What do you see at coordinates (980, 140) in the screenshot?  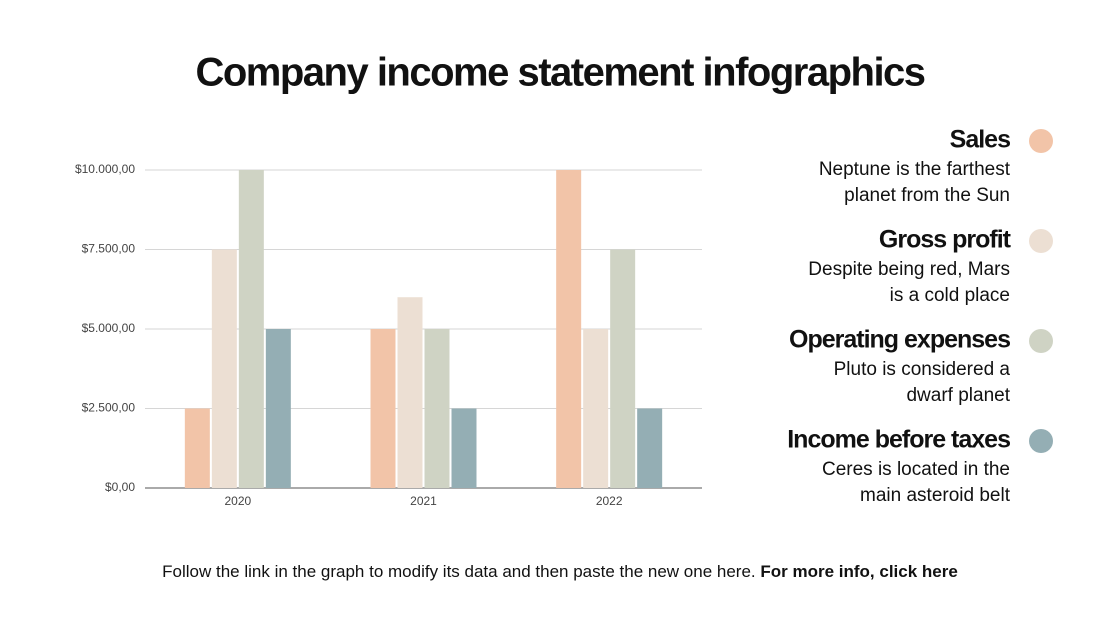 I see `legend-label: Sales` at bounding box center [980, 140].